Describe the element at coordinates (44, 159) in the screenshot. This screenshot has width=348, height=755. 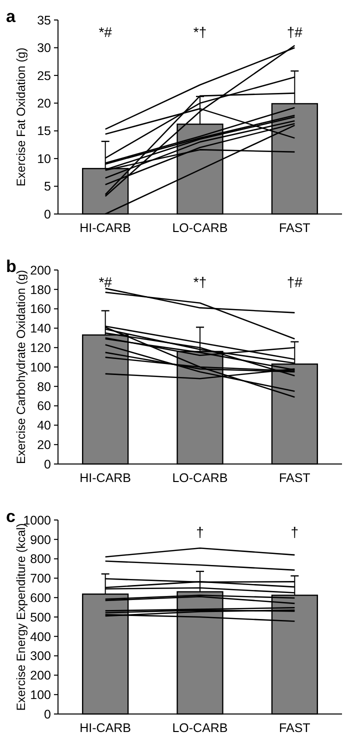
I see `y-tick-label: 10` at that location.